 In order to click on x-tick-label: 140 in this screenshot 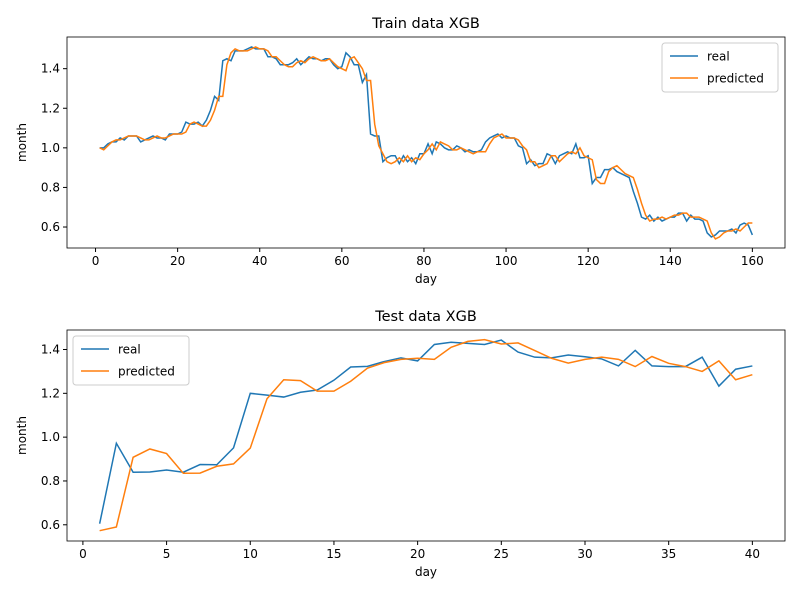, I will do `click(670, 261)`.